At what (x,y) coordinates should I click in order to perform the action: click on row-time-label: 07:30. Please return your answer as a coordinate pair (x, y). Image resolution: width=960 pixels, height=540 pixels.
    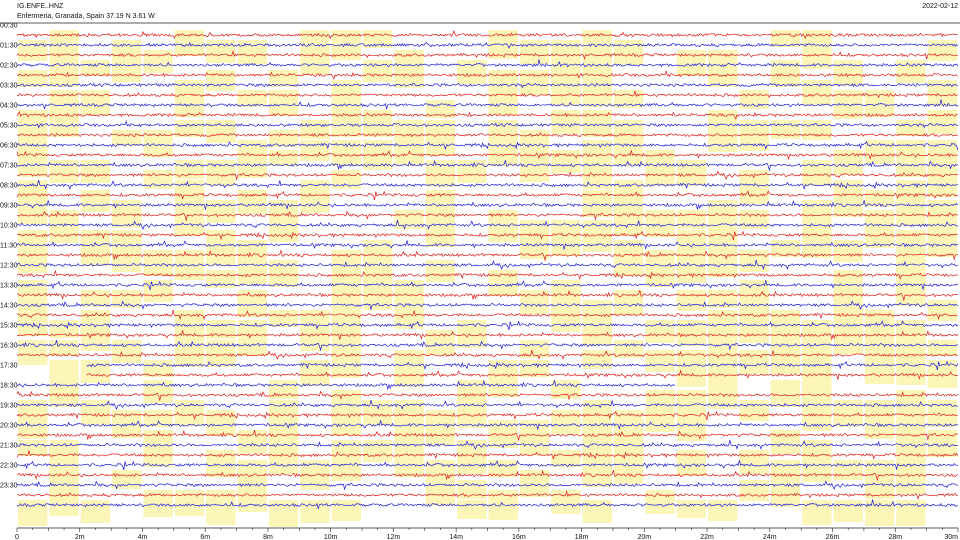
    Looking at the image, I should click on (9, 166).